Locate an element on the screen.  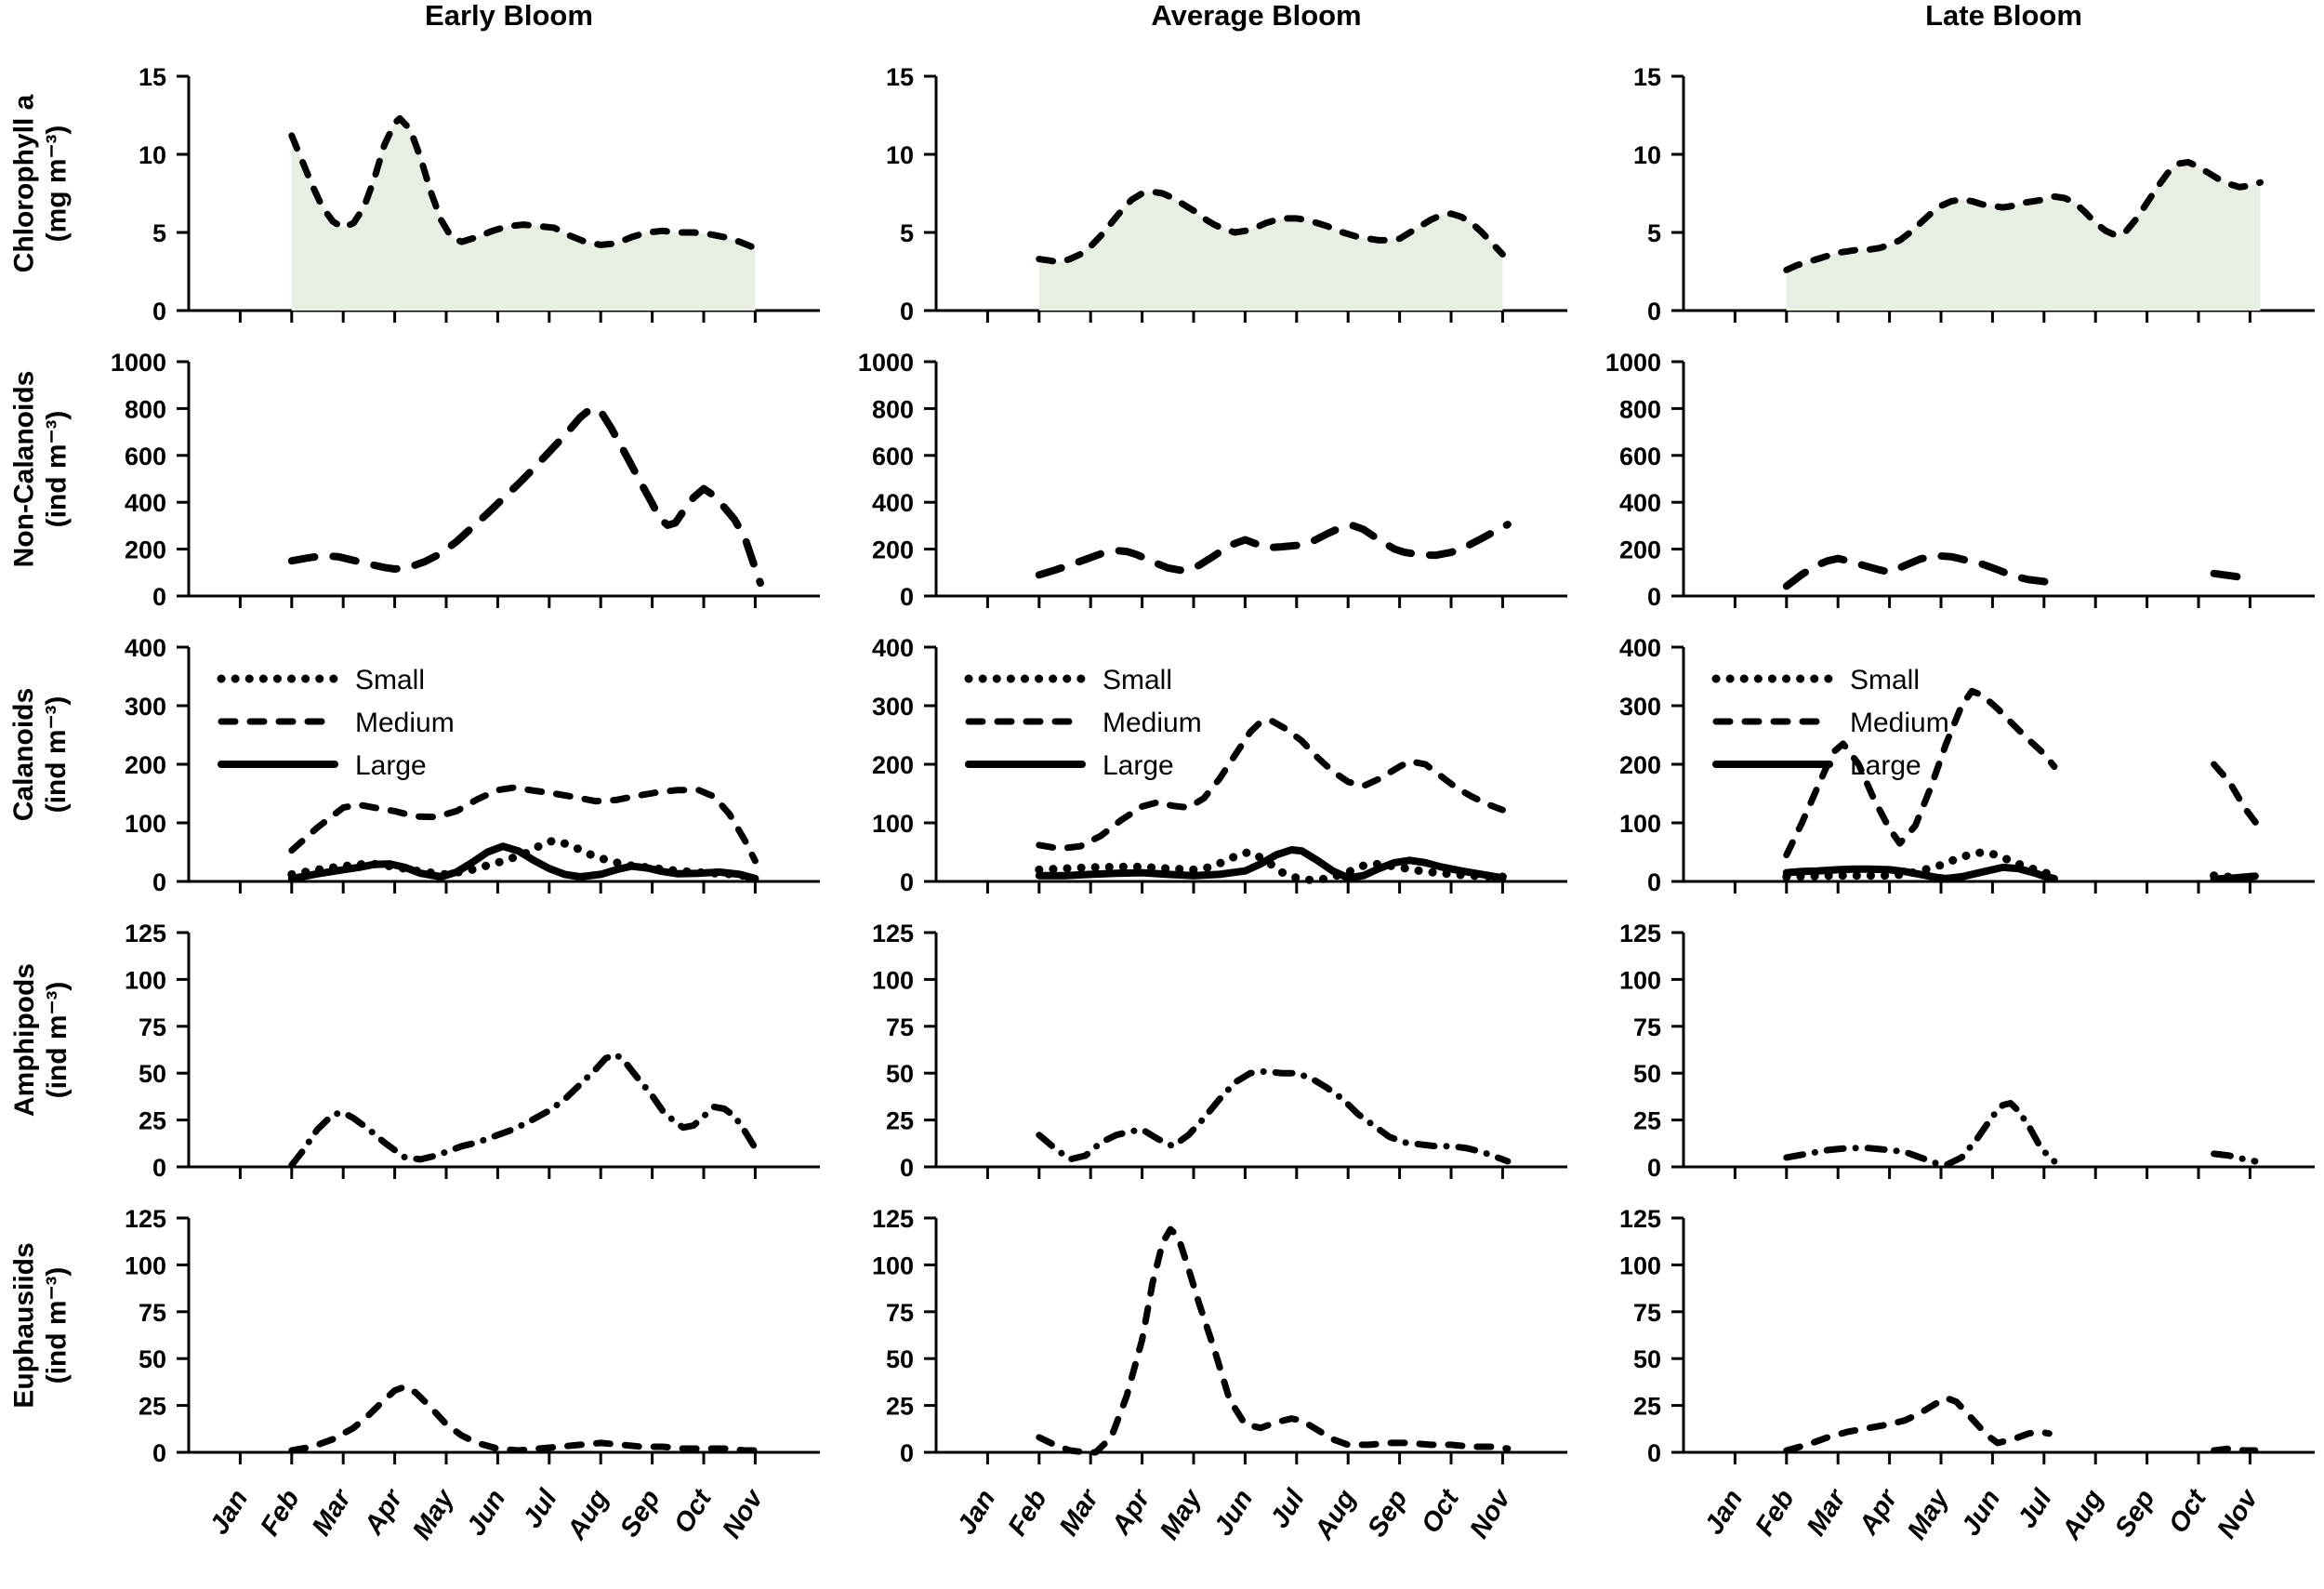
row-label-euphausiids: Euphausiids (ind m⁻³) is located at coordinates (41, 1386).